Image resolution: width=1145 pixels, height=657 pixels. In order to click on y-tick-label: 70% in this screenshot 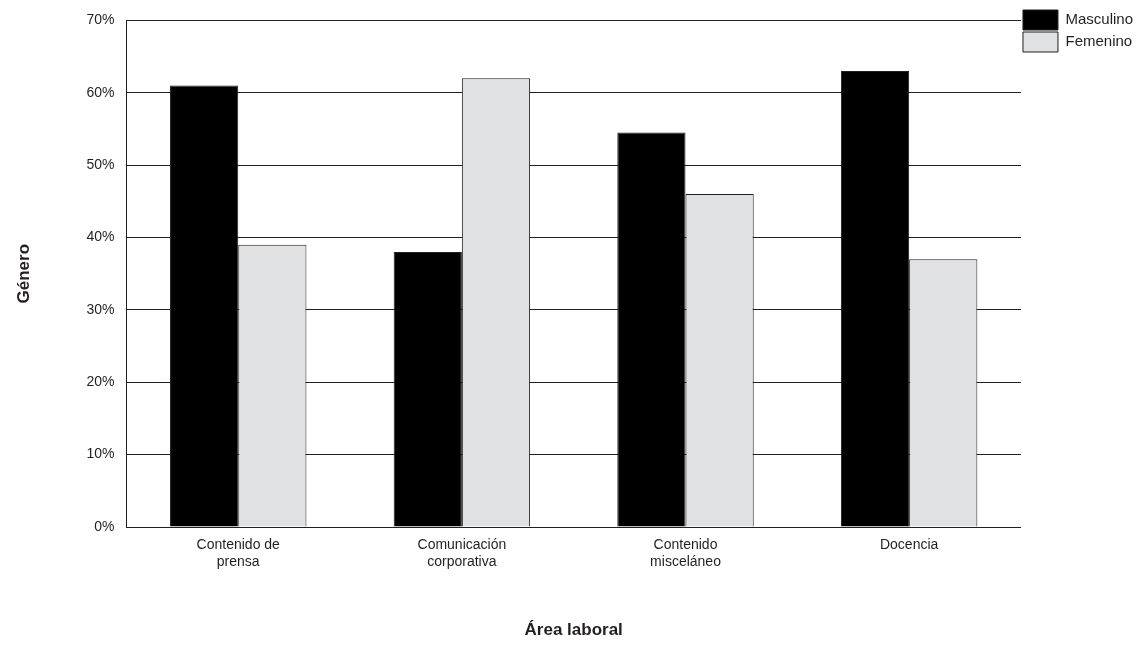, I will do `click(100, 19)`.